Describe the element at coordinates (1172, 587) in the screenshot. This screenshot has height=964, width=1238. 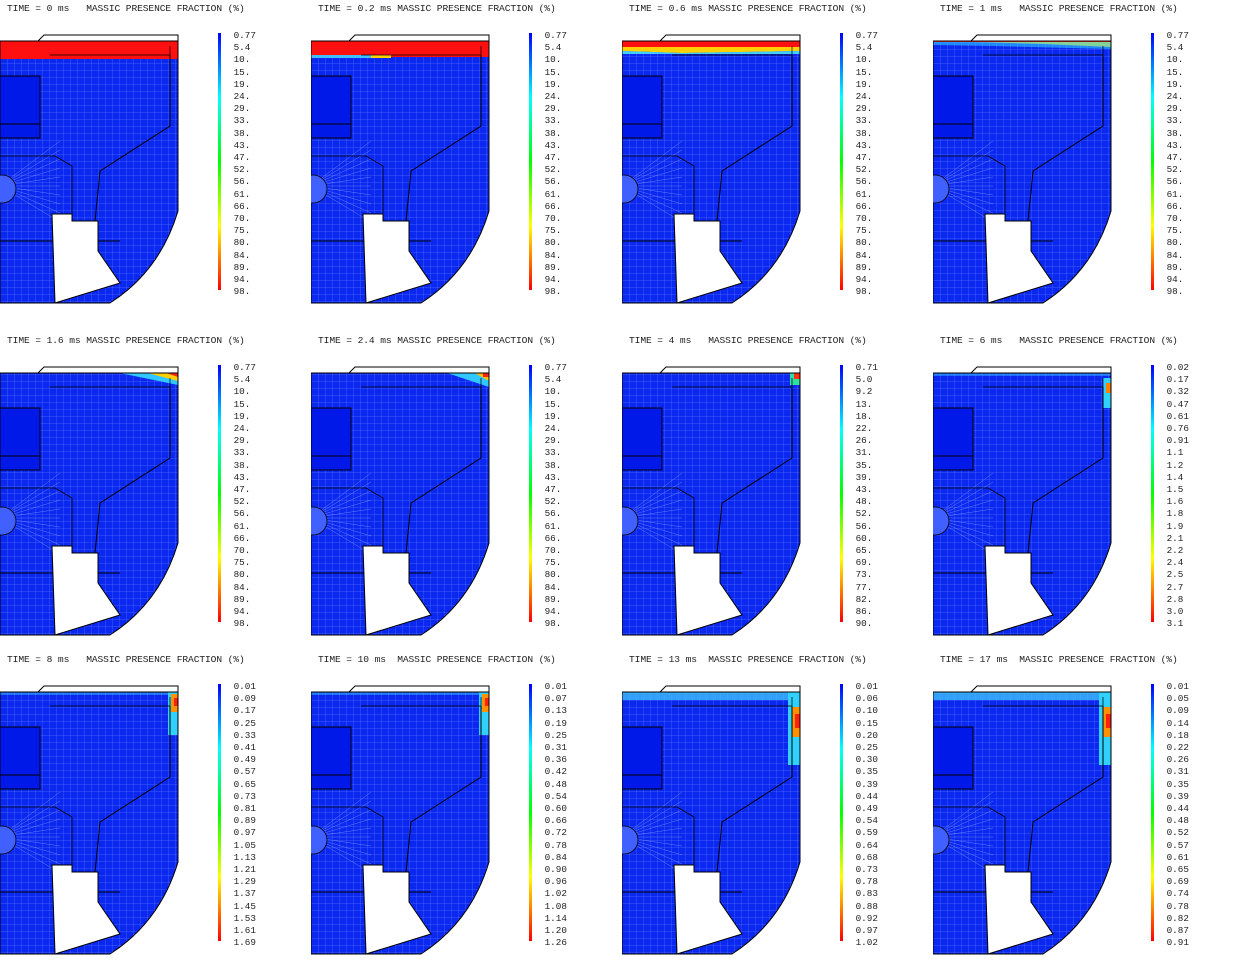
I see `colorbar-tick-label: 2.7` at that location.